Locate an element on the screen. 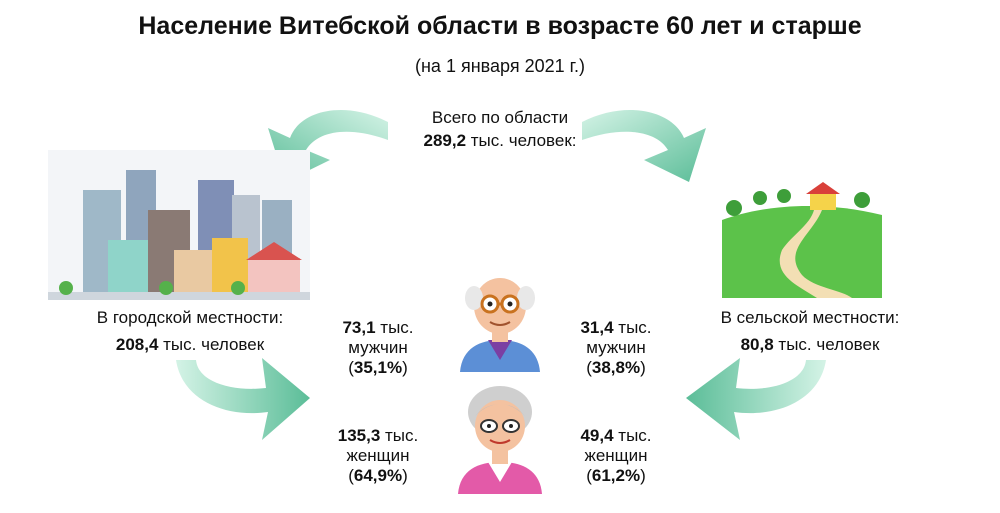 The width and height of the screenshot is (1000, 513). rural-women-stat: 49,4 тыс. женщин (61,2%) is located at coordinates (616, 456).